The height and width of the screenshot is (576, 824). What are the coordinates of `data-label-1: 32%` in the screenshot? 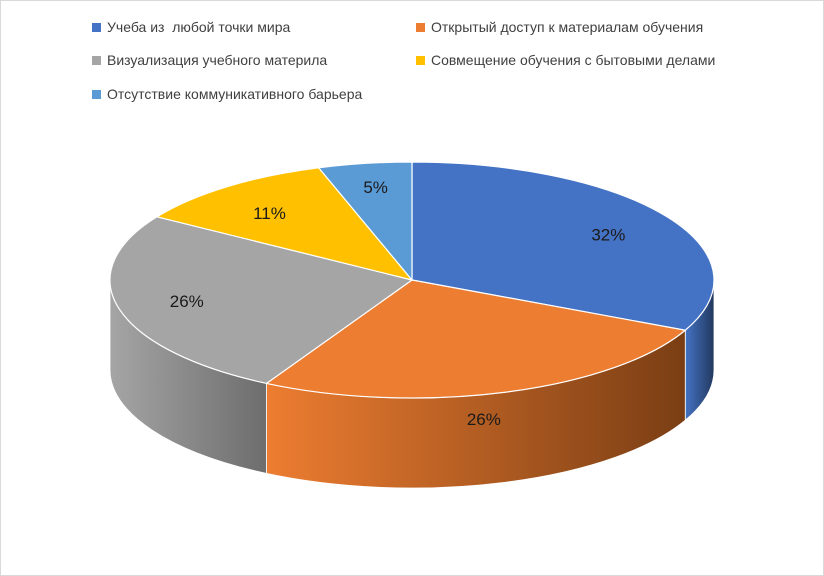 It's located at (608, 234).